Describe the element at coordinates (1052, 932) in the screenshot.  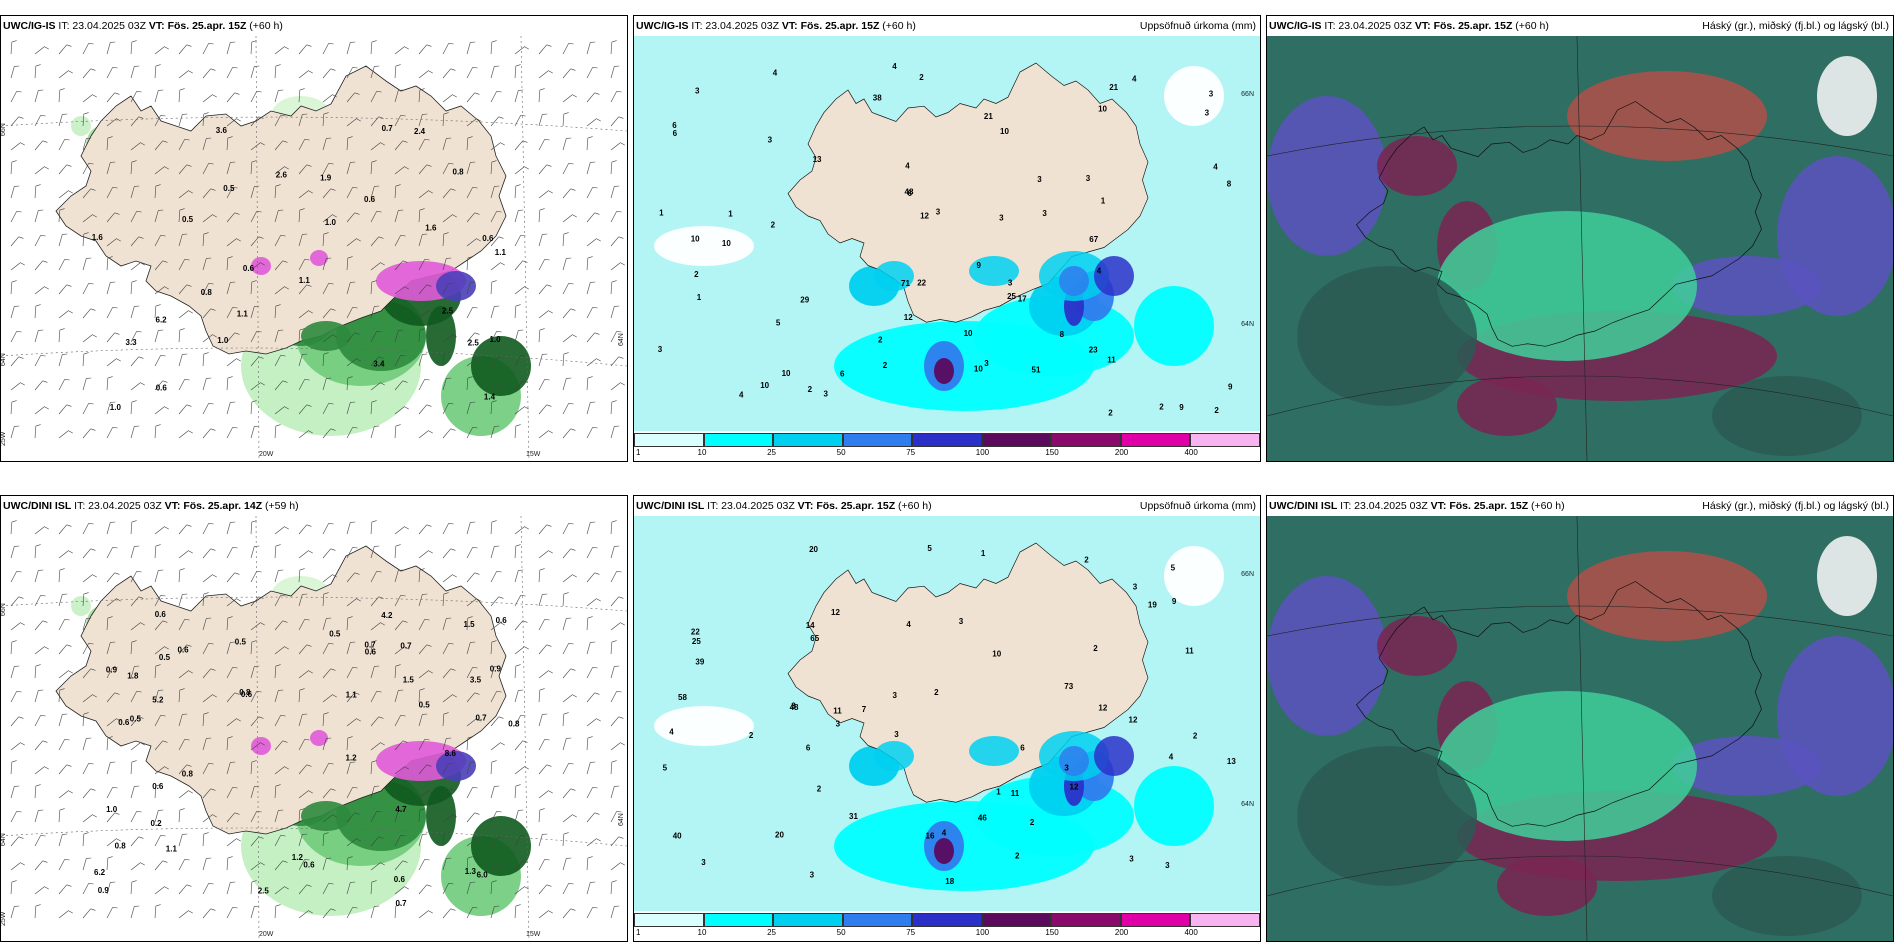
I see `legend-tick-label: 150` at that location.